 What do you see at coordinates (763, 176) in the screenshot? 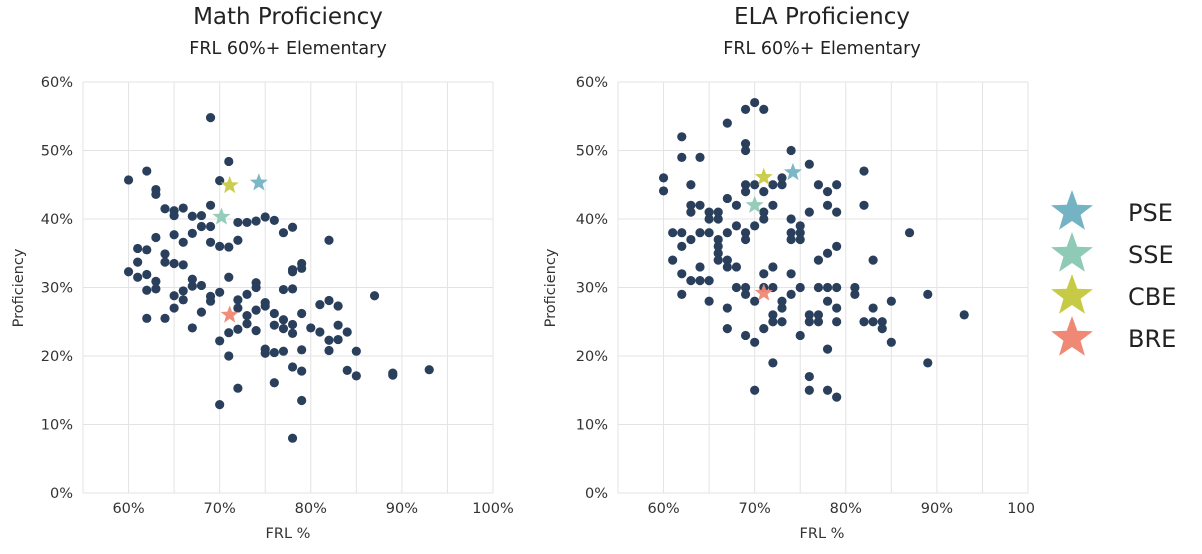
I see `highlight-star-cbe` at bounding box center [763, 176].